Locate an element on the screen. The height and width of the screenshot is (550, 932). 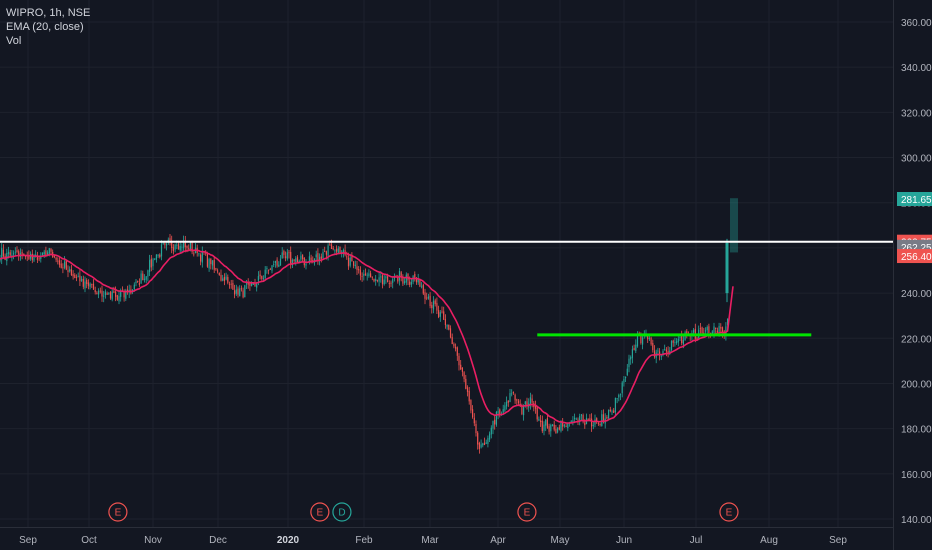
time-tick-label: Sep is located at coordinates (28, 540).